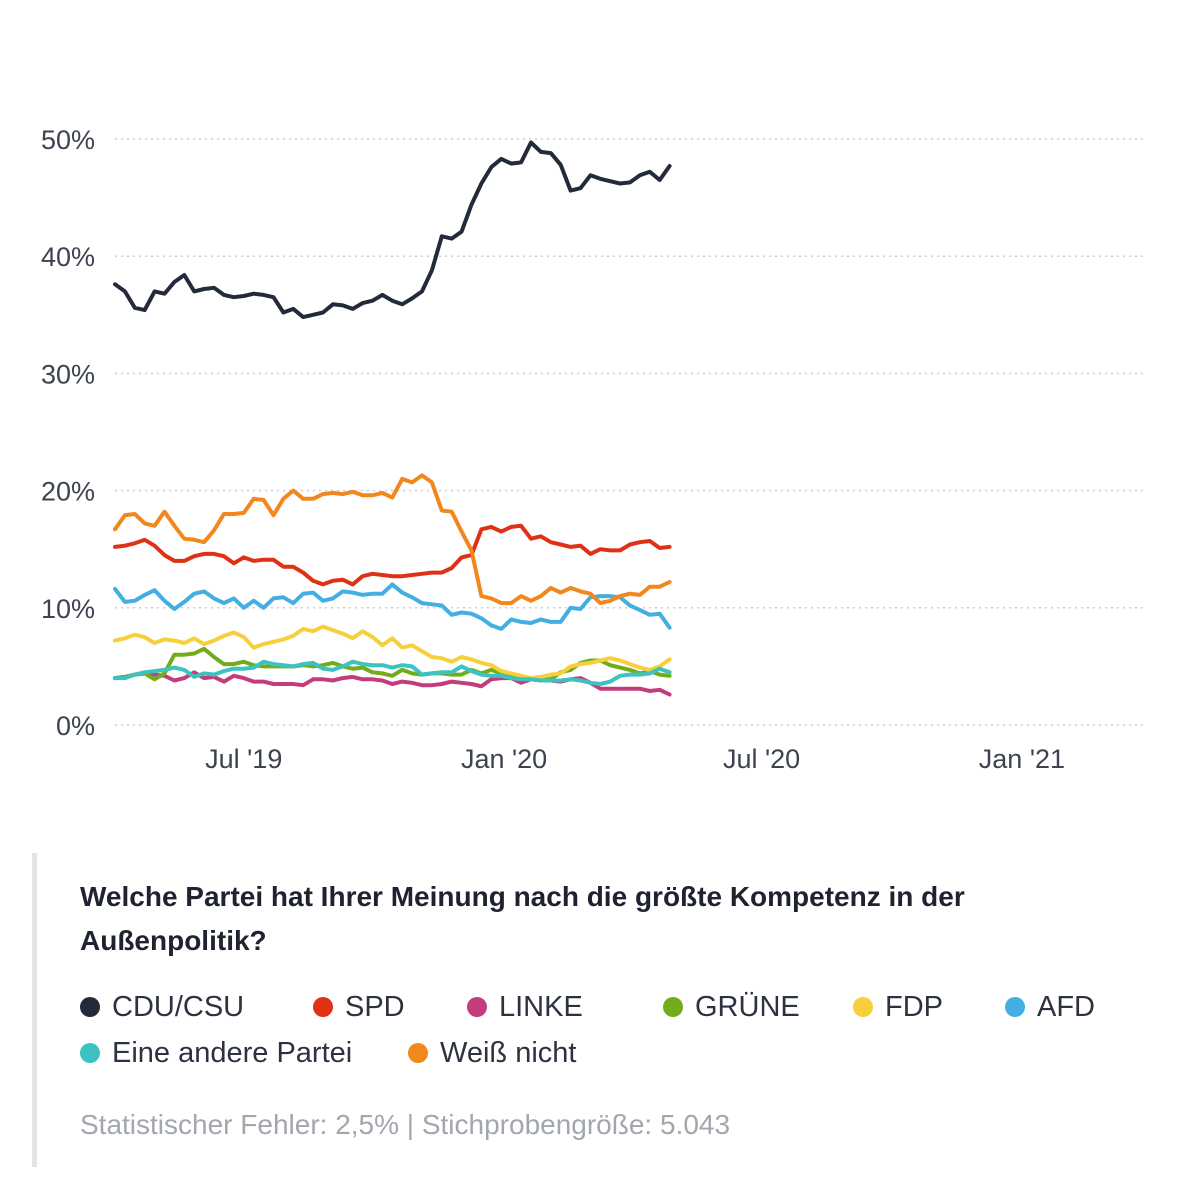 Image resolution: width=1200 pixels, height=1200 pixels. I want to click on series-line-eine-andere-partei, so click(392, 672).